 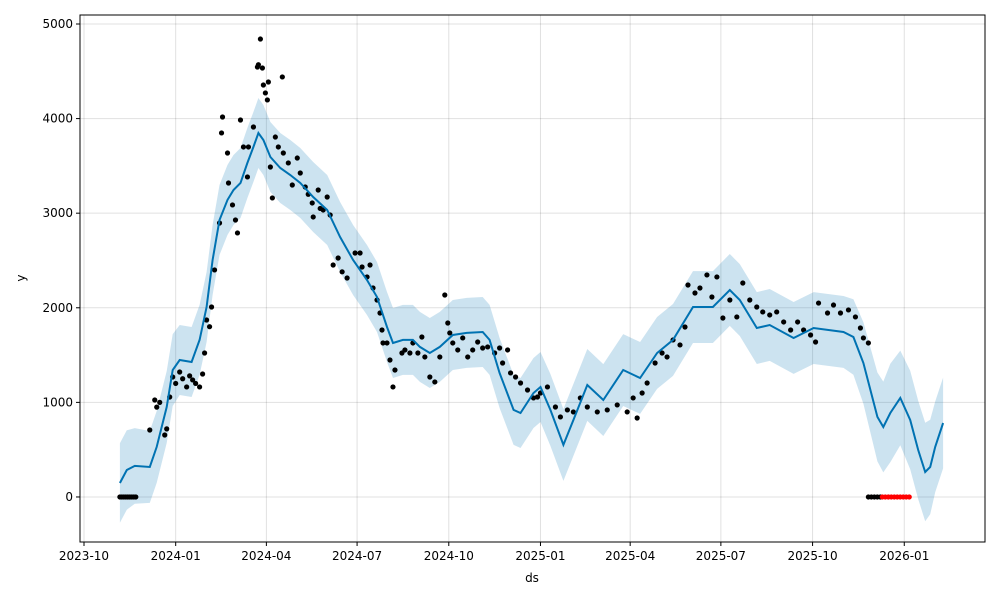 I want to click on y-tick-label: 4000, so click(x=57, y=119).